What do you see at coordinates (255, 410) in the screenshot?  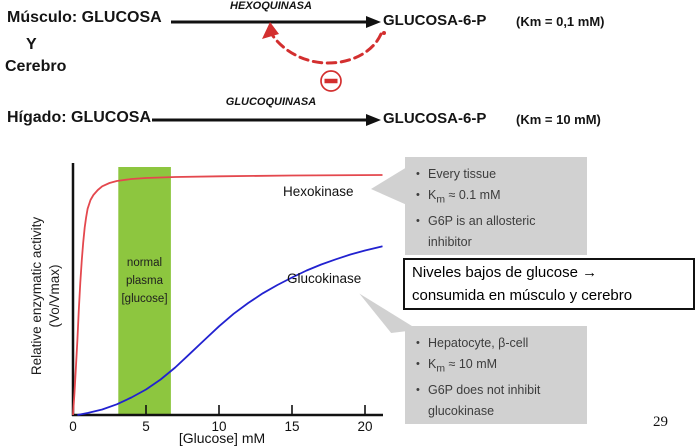 I see `x-axis-ticks` at bounding box center [255, 410].